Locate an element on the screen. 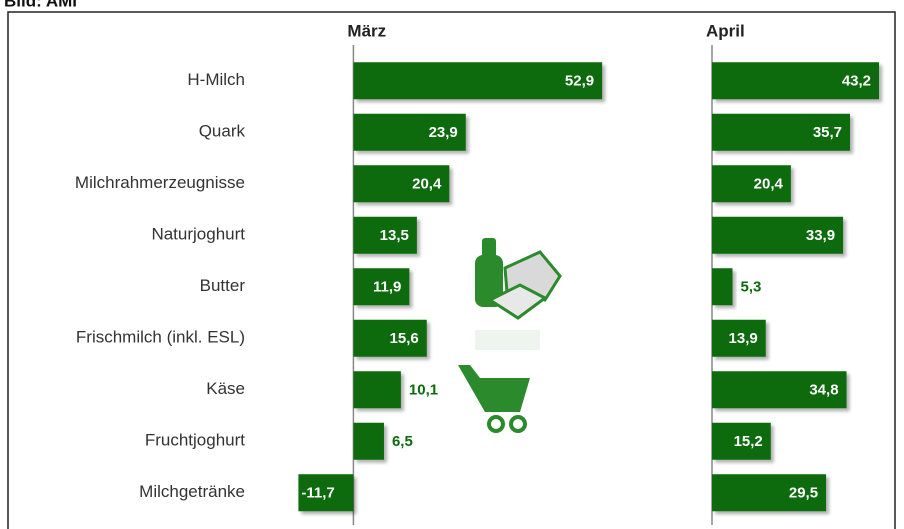 This screenshot has height=529, width=904. value-label: 11,9 is located at coordinates (387, 287).